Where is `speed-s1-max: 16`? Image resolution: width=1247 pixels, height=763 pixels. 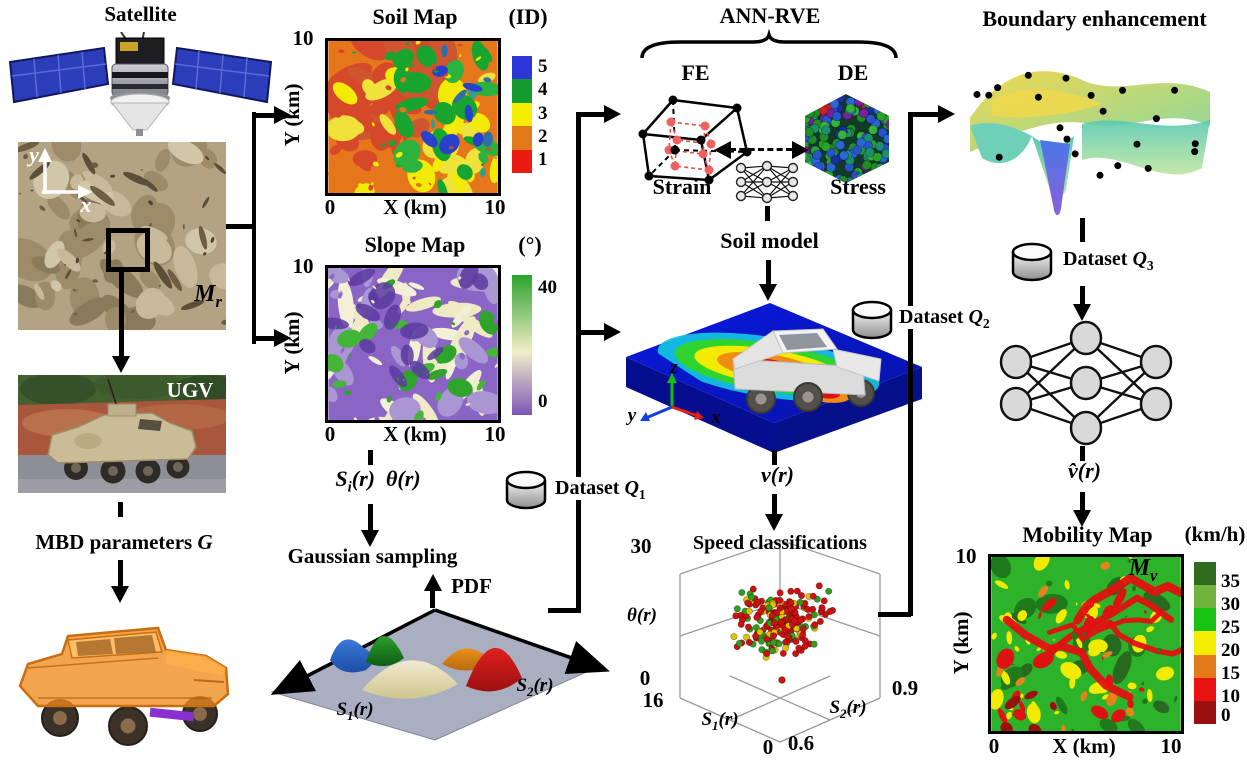
speed-s1-max: 16 is located at coordinates (653, 700).